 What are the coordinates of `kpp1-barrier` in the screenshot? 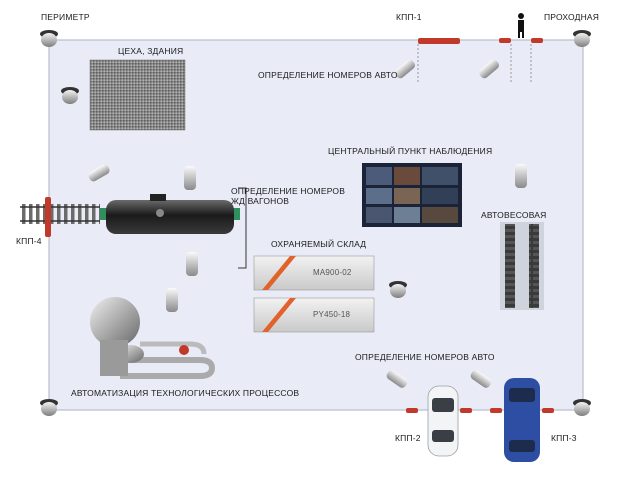 It's located at (439, 41).